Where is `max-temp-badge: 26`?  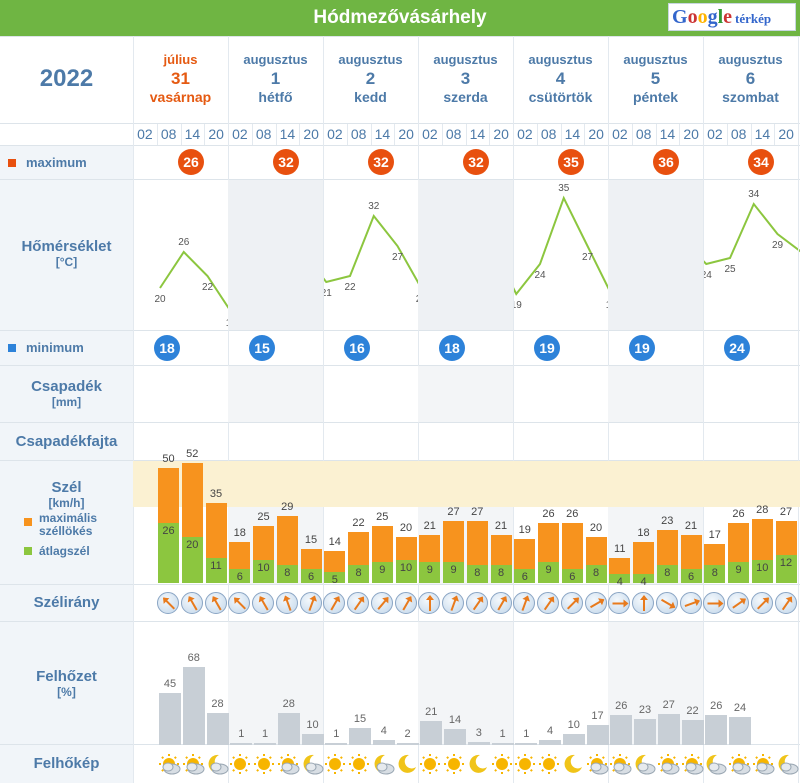 max-temp-badge: 26 is located at coordinates (191, 162).